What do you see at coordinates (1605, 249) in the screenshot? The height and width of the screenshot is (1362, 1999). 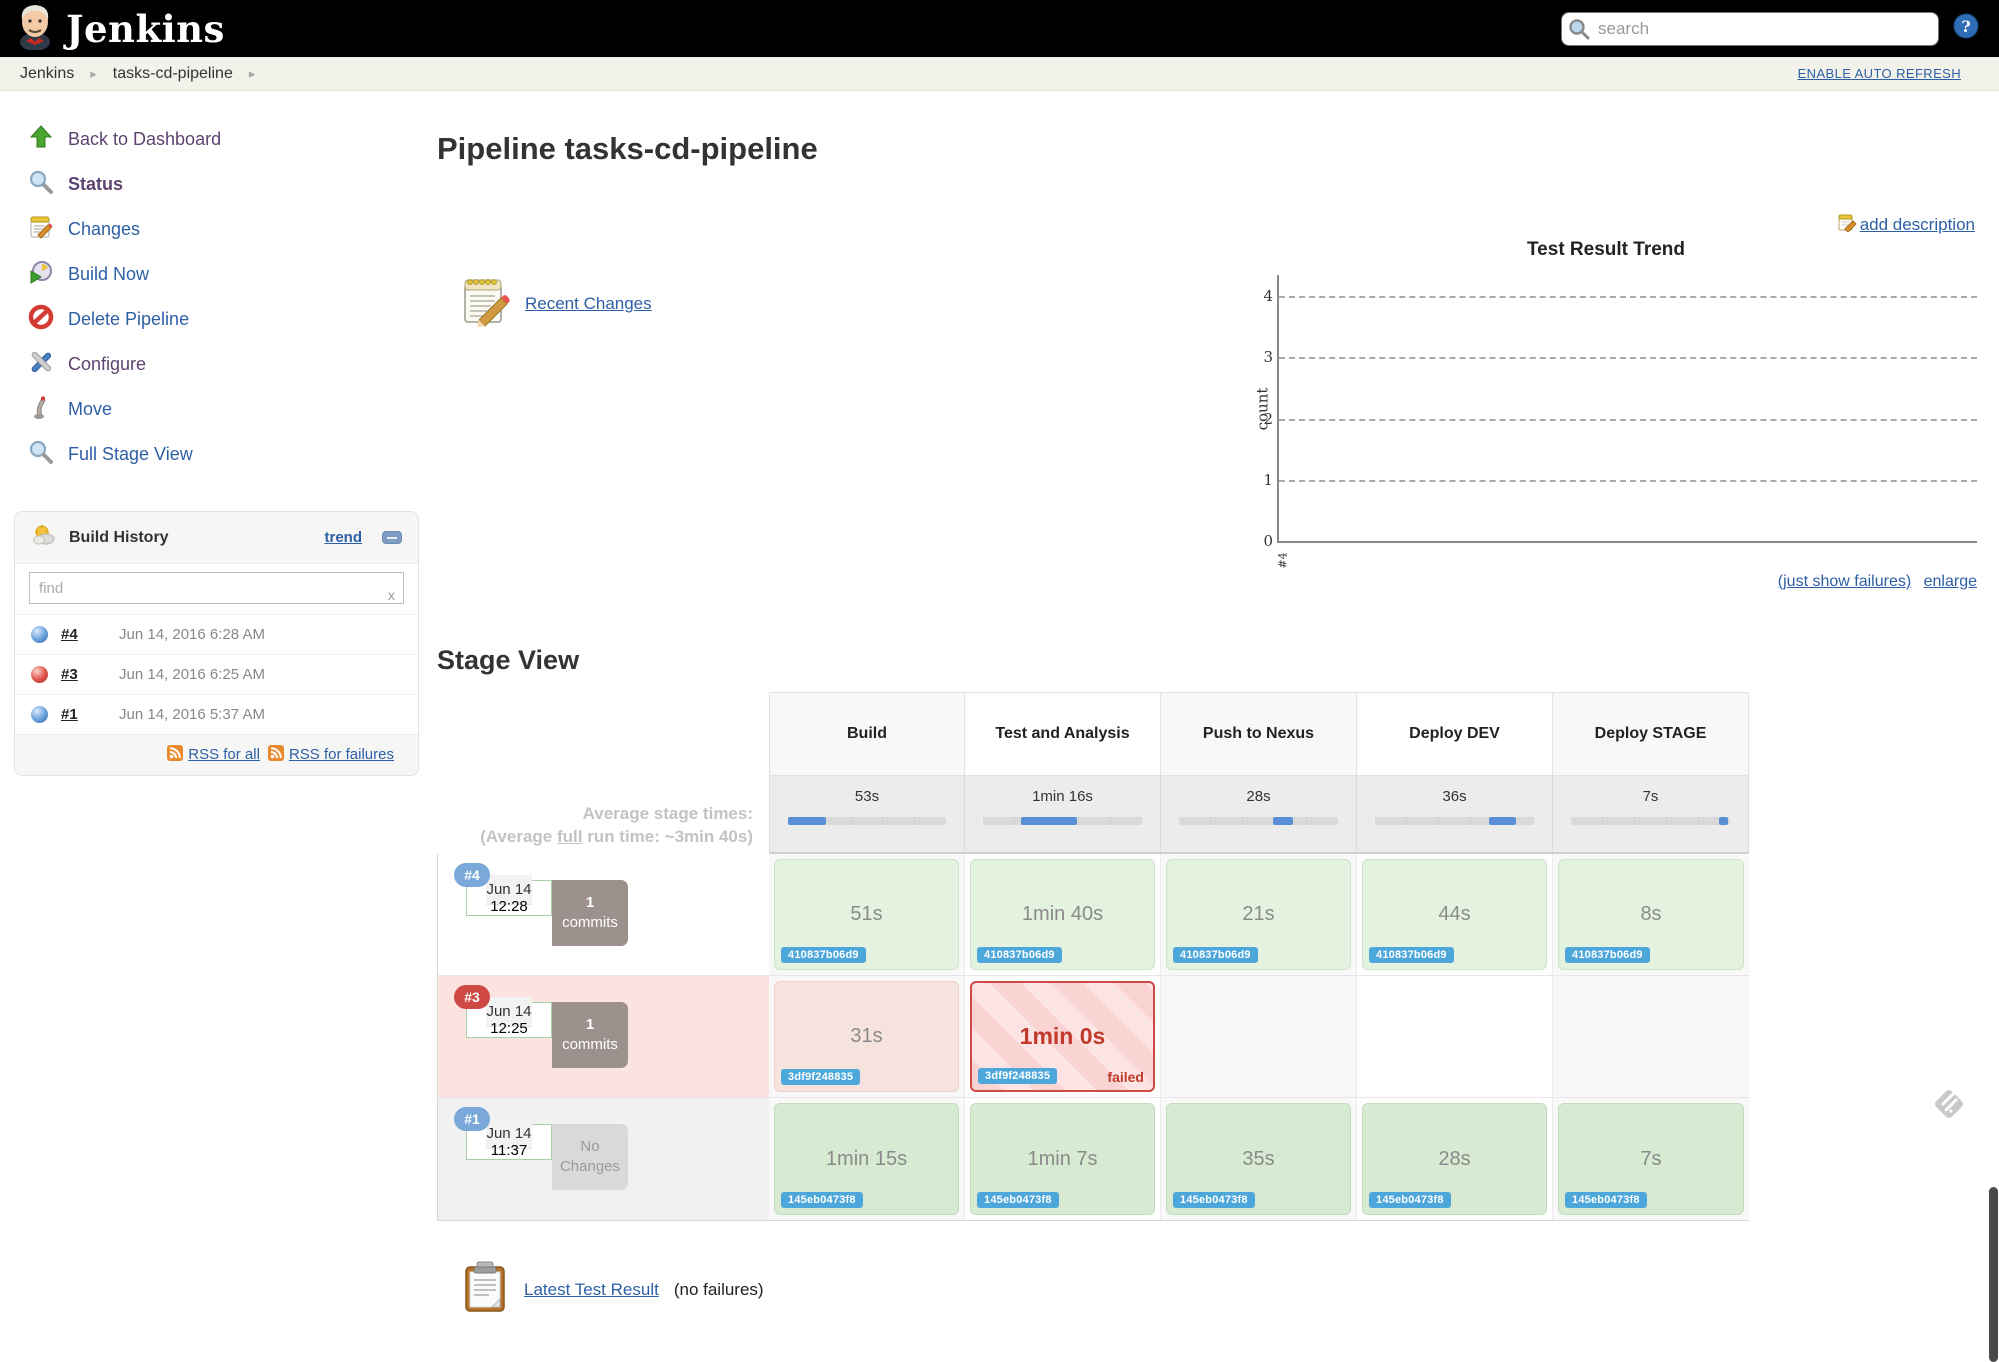 I see `chart-title: Test Result Trend` at bounding box center [1605, 249].